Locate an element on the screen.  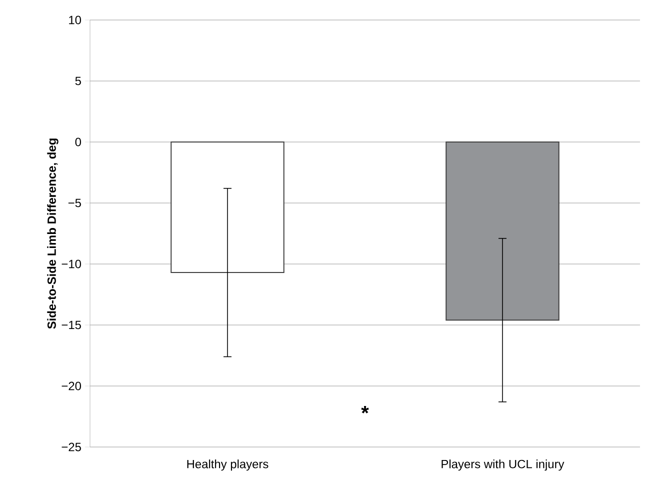
y-axis-title: Side-to-Side Limb Difference, deg is located at coordinates (52, 233).